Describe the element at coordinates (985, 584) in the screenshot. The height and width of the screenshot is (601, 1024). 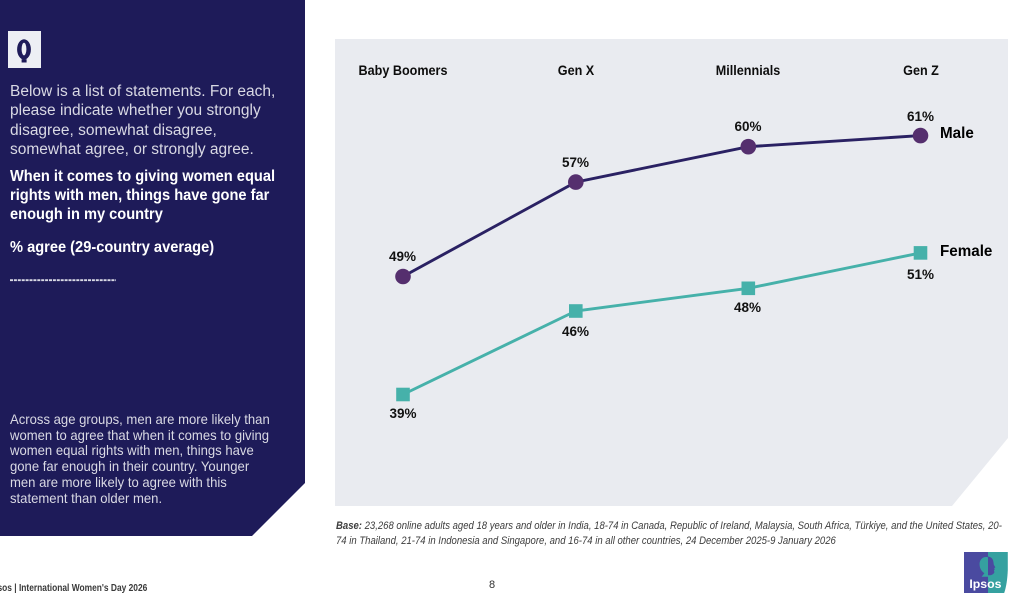
I see `svg-text: Ipsos` at that location.